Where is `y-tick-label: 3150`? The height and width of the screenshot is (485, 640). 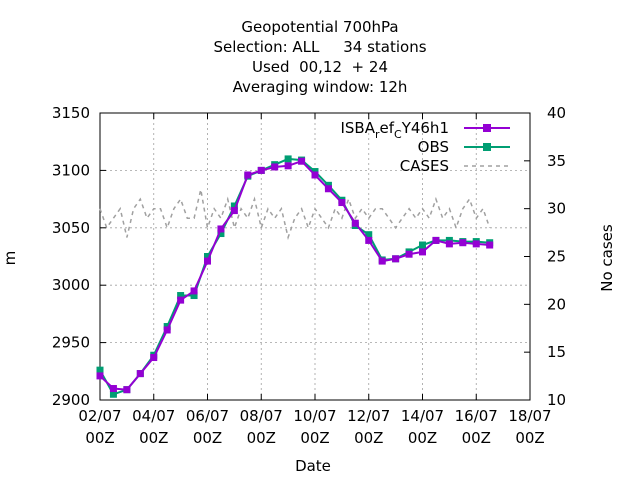
y-tick-label: 3150 is located at coordinates (71, 113).